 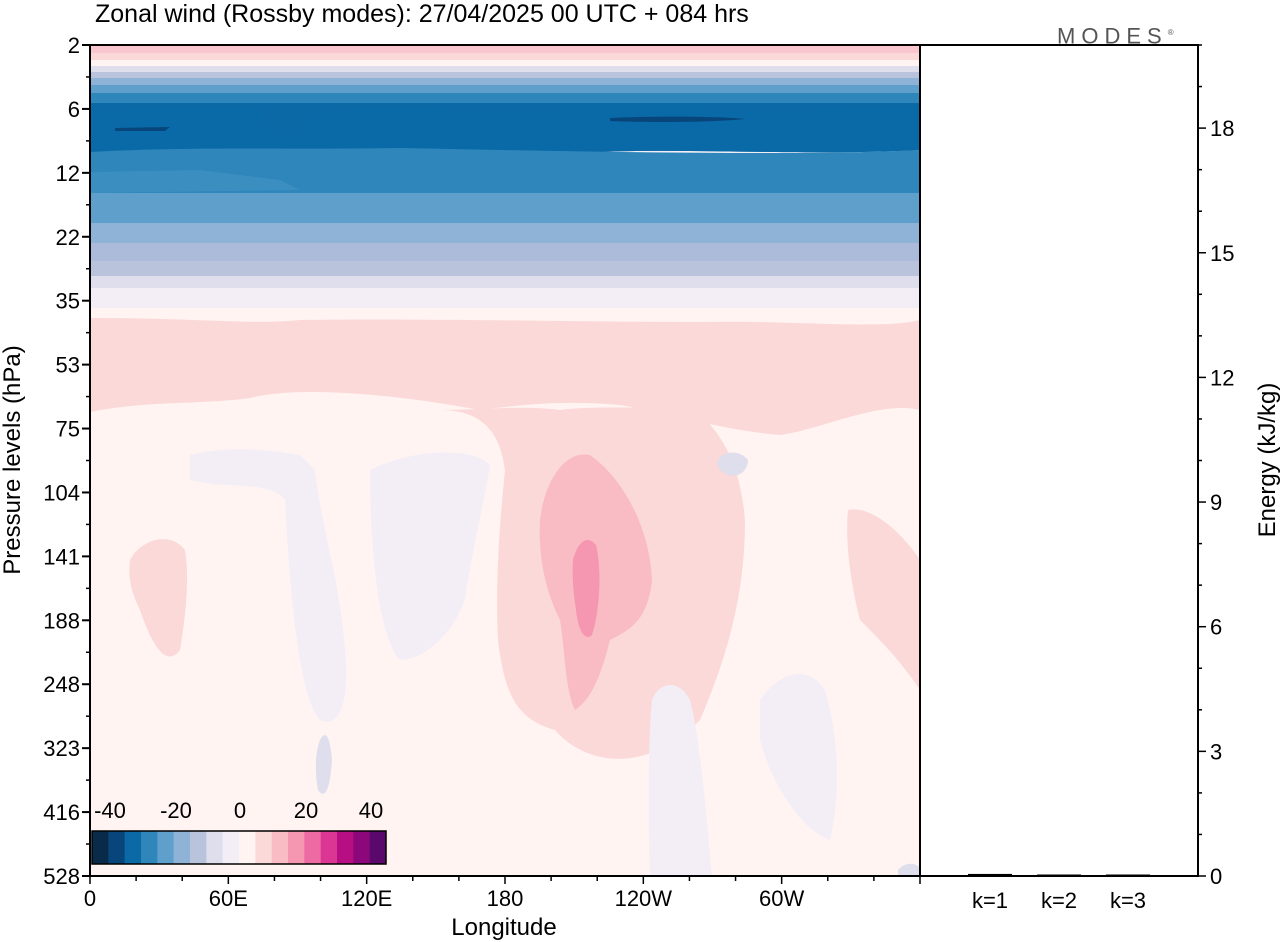 What do you see at coordinates (61, 492) in the screenshot?
I see `pressure-tick-label: 104` at bounding box center [61, 492].